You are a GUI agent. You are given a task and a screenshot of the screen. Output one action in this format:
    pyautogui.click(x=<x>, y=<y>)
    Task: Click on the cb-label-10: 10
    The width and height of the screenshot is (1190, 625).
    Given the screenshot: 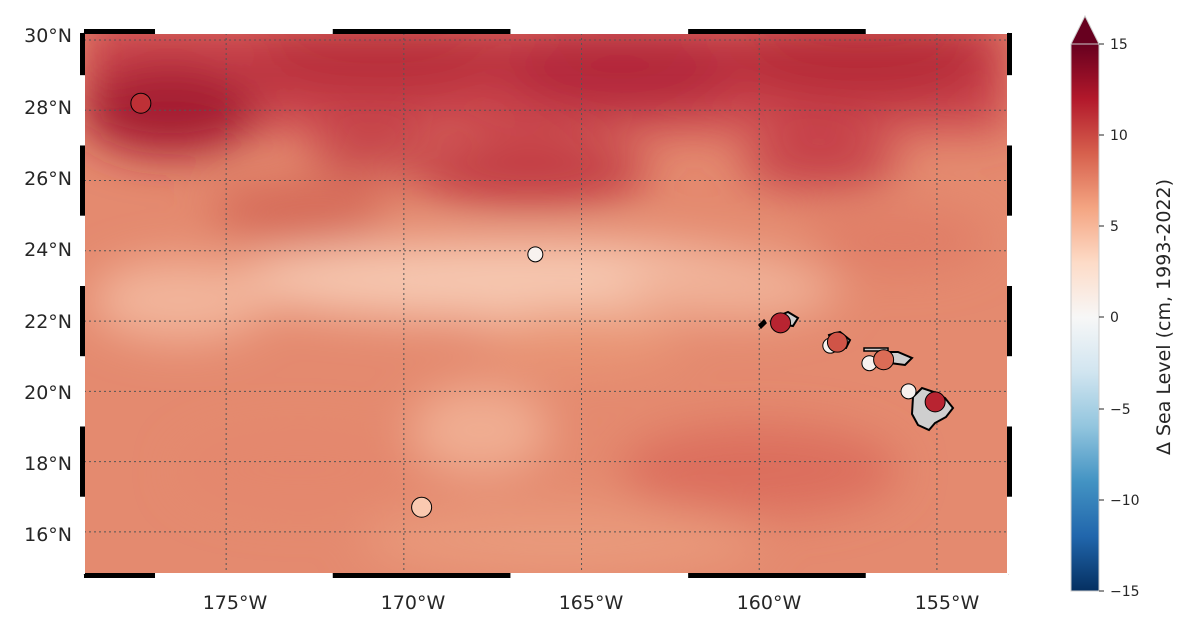 What is the action you would take?
    pyautogui.click(x=1119, y=136)
    